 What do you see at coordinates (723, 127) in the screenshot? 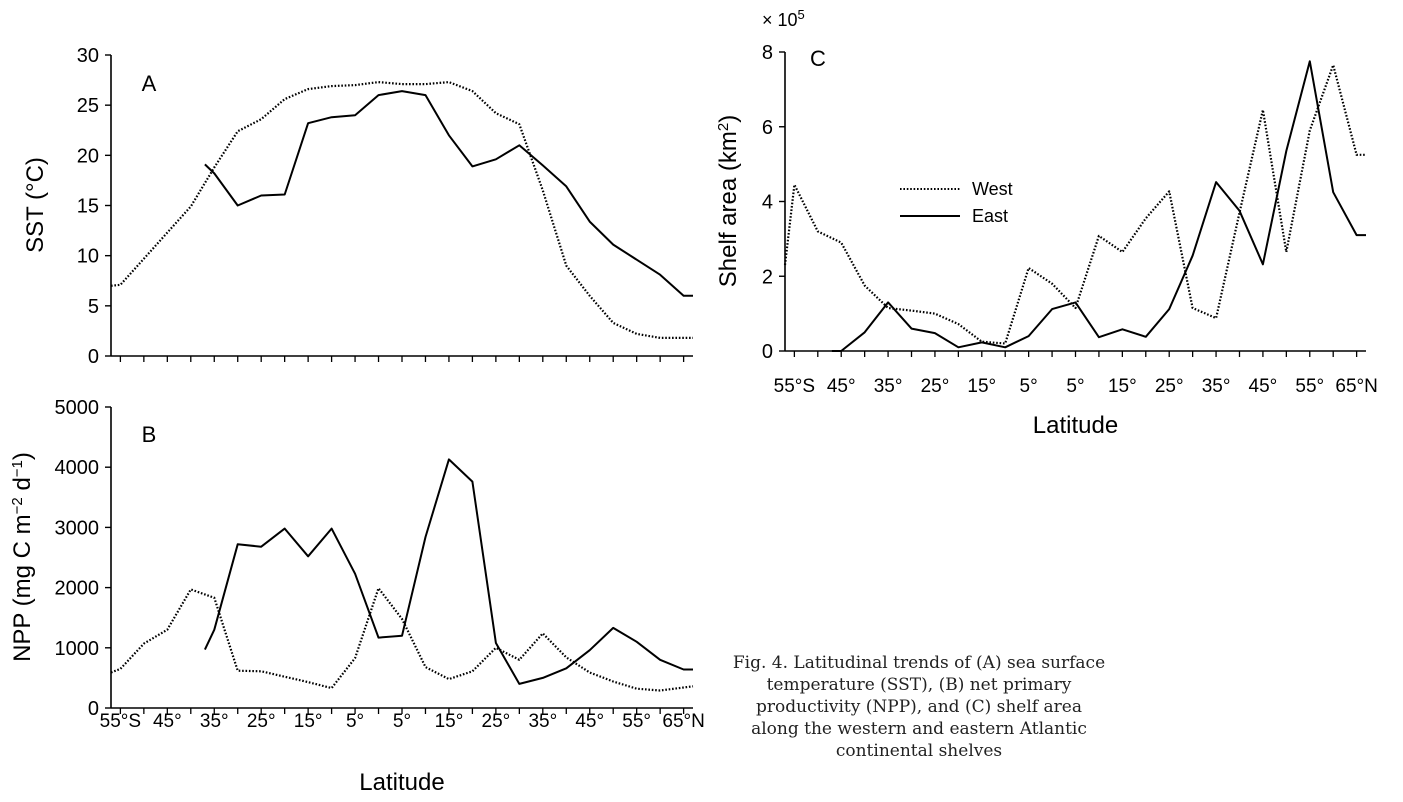
I see `y-axis-label-part: 2` at bounding box center [723, 127].